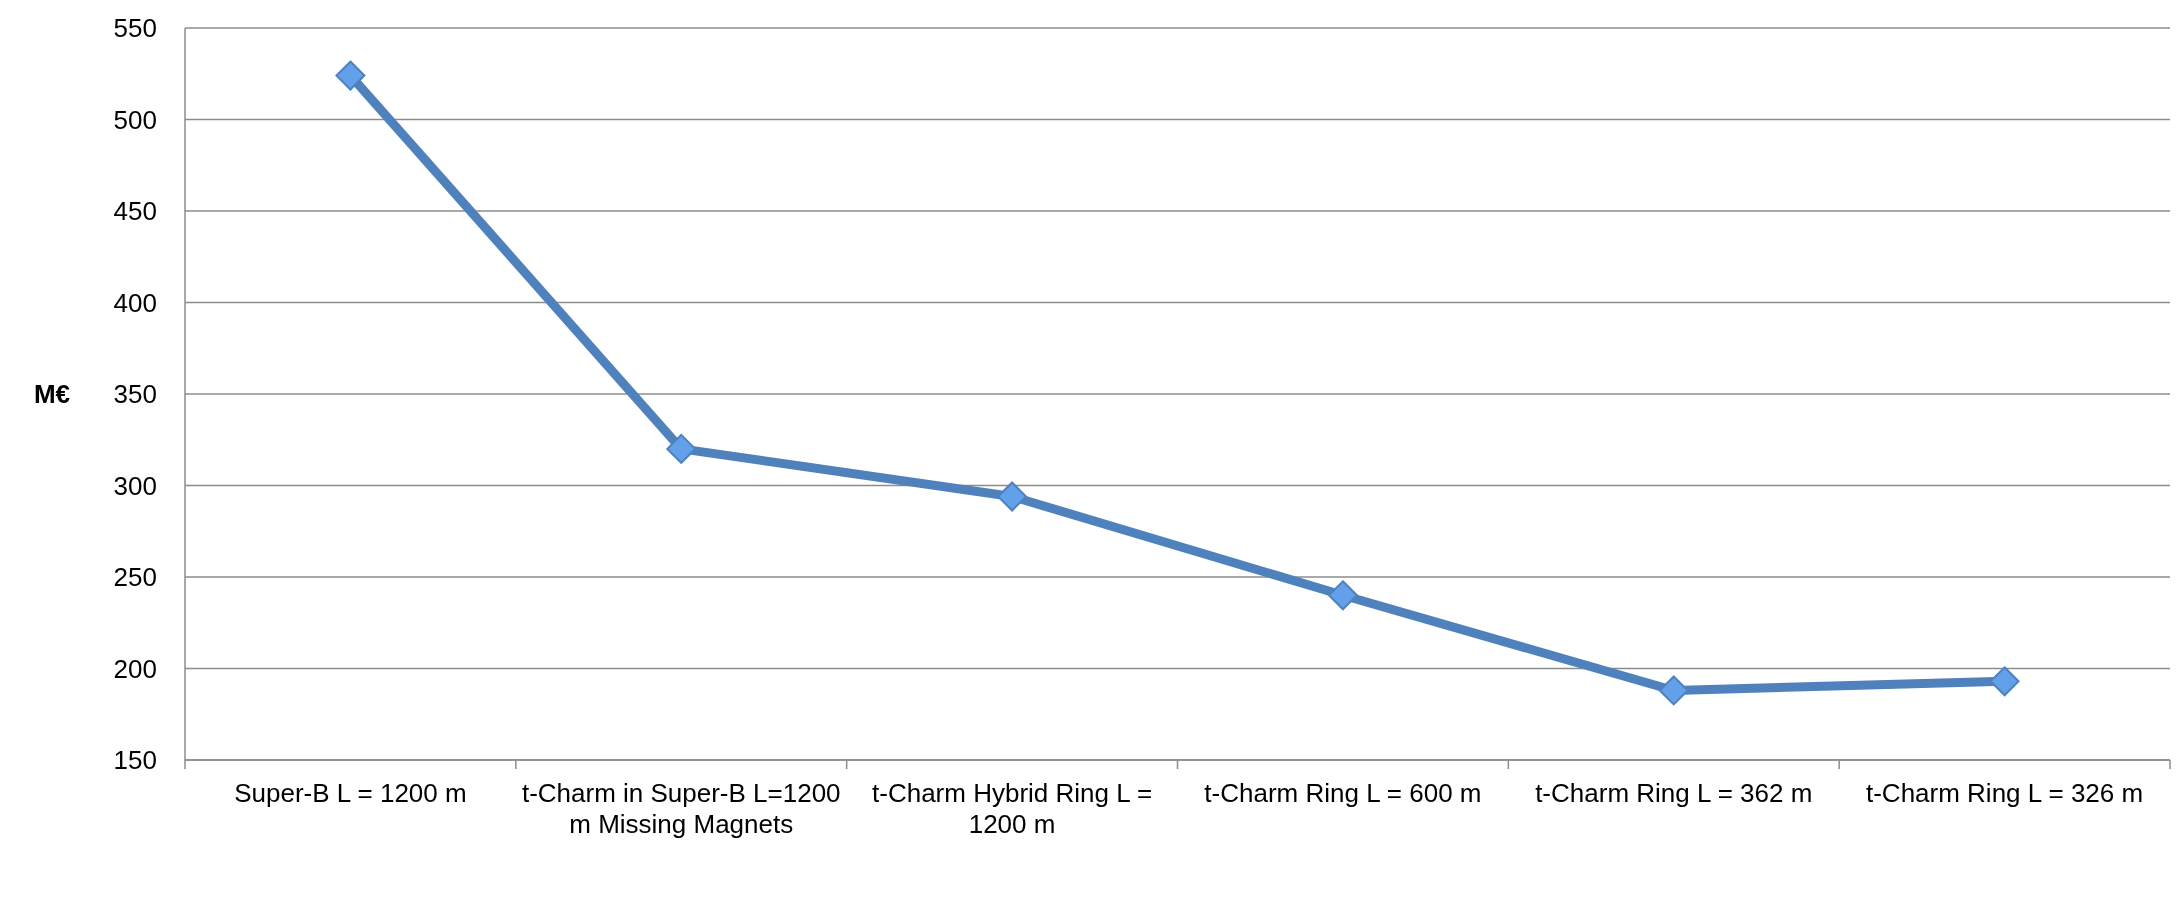  What do you see at coordinates (681, 809) in the screenshot?
I see `x-tick-label: t-Charm in Super-B L=1200 m Missing Magnets` at bounding box center [681, 809].